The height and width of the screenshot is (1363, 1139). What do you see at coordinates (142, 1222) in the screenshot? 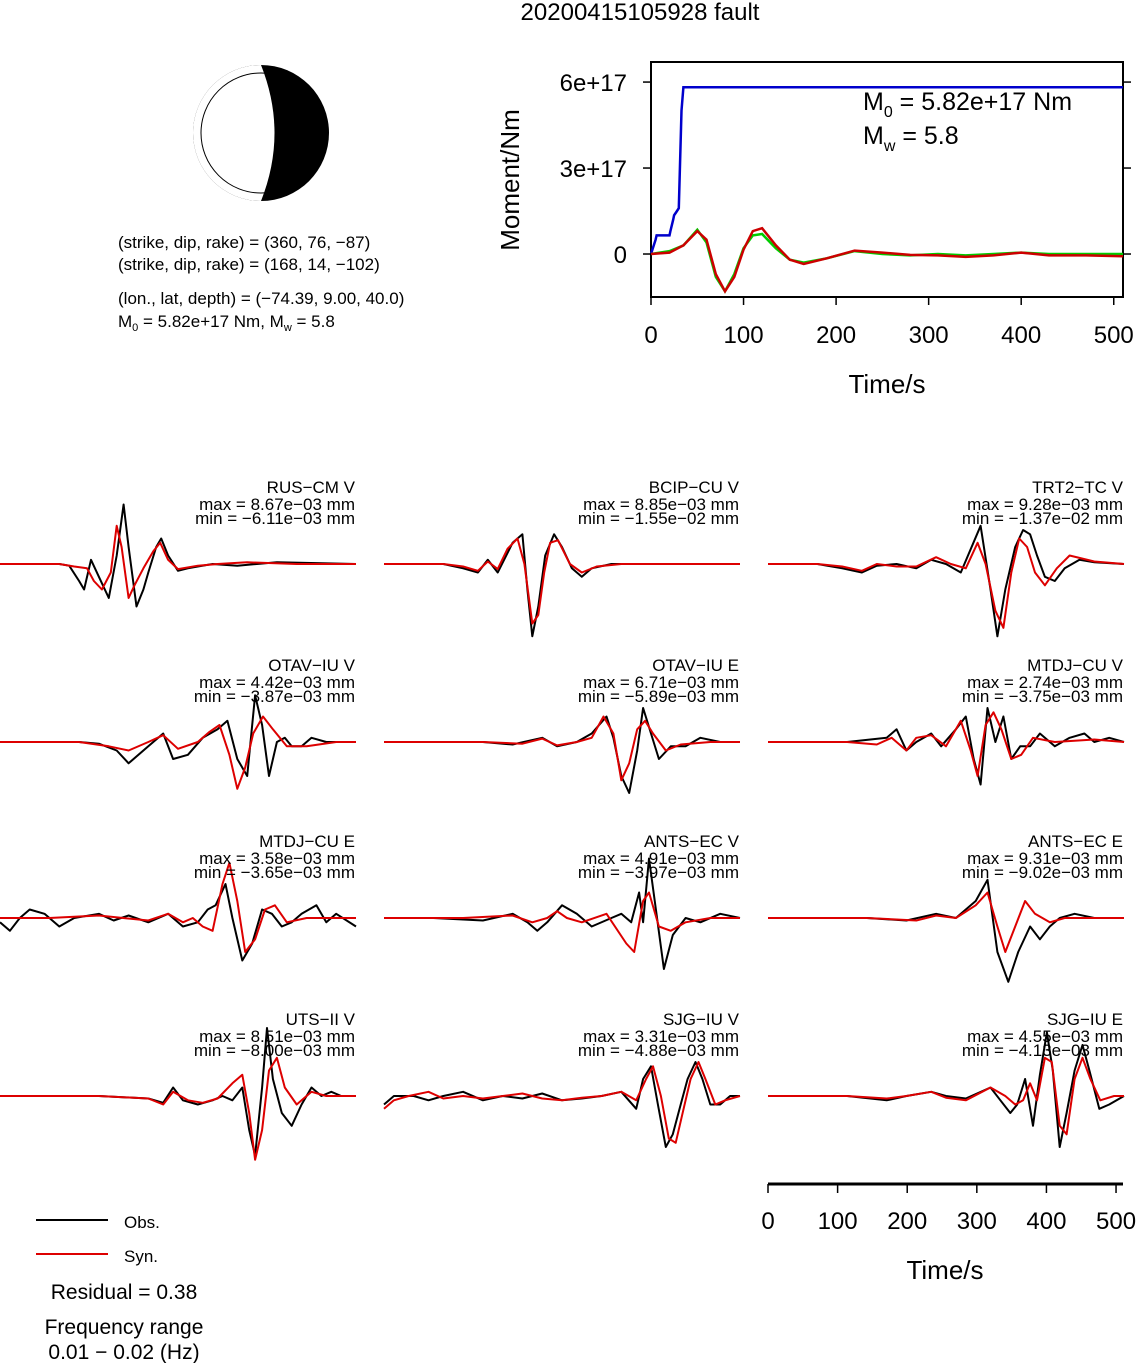
I see `legend-obs-label: Obs.` at bounding box center [142, 1222].